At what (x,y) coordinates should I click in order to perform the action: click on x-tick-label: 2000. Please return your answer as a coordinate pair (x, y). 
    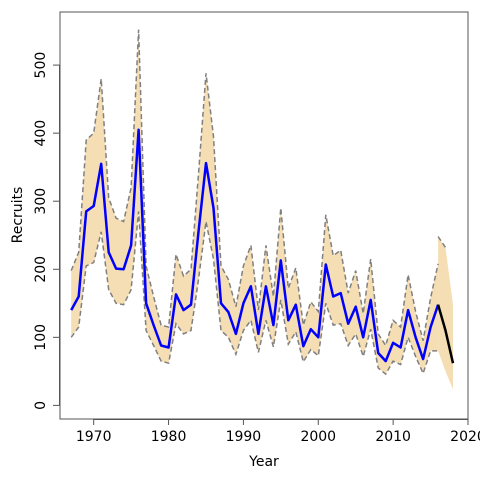
    Looking at the image, I should click on (318, 437).